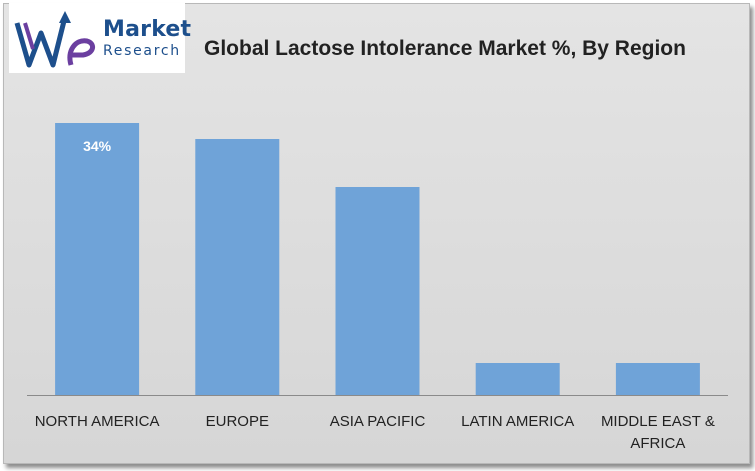  Describe the element at coordinates (142, 51) in the screenshot. I see `brand-name-line2: Research` at that location.